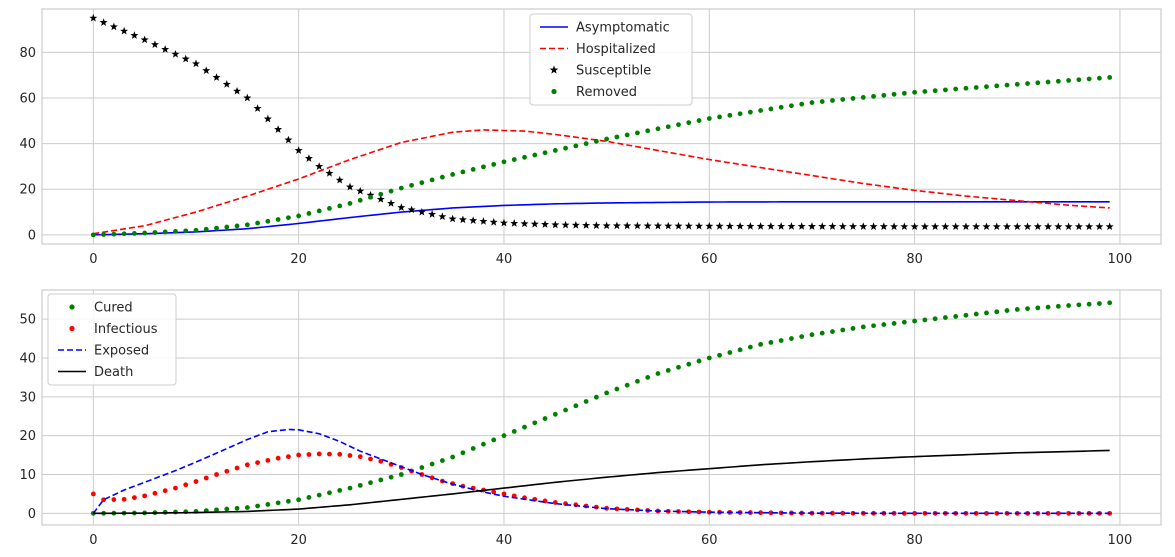 This screenshot has width=1175, height=557. I want to click on series-line, so click(601, 218).